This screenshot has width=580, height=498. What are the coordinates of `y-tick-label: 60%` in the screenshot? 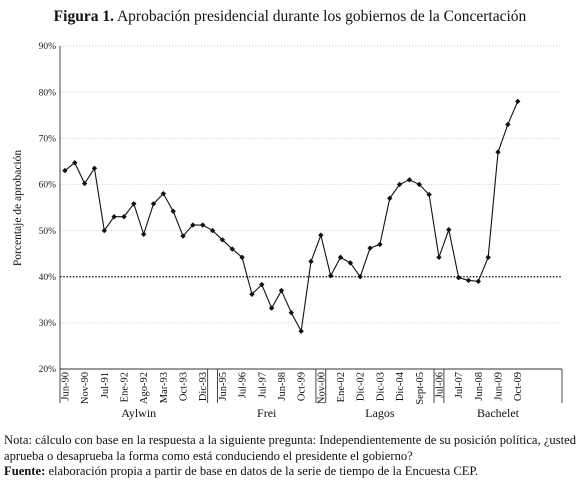 It's located at (48, 186).